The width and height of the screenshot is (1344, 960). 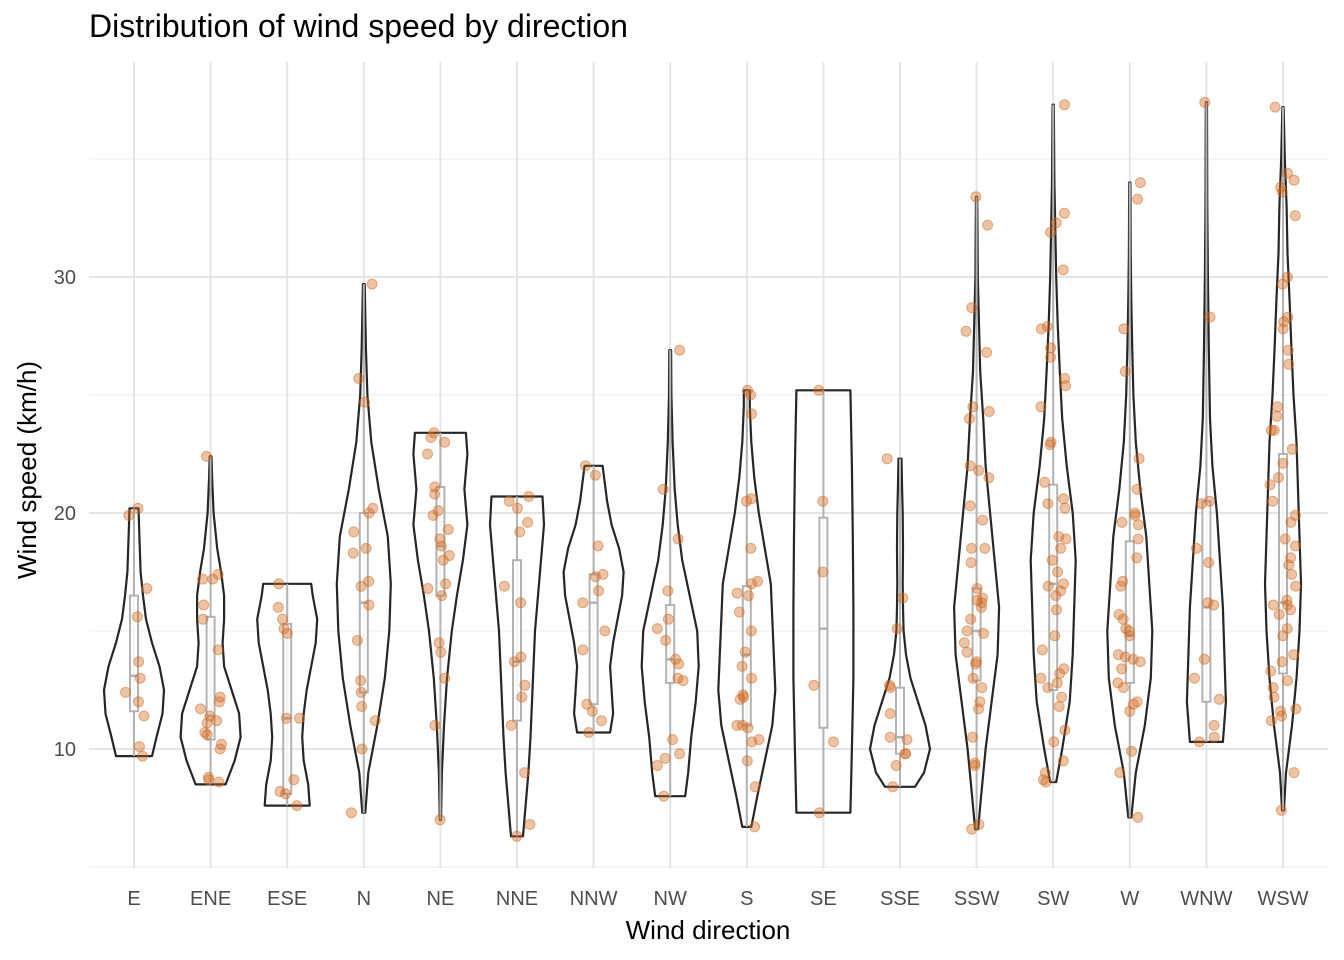 I want to click on x-tick-label: W, so click(x=1129, y=899).